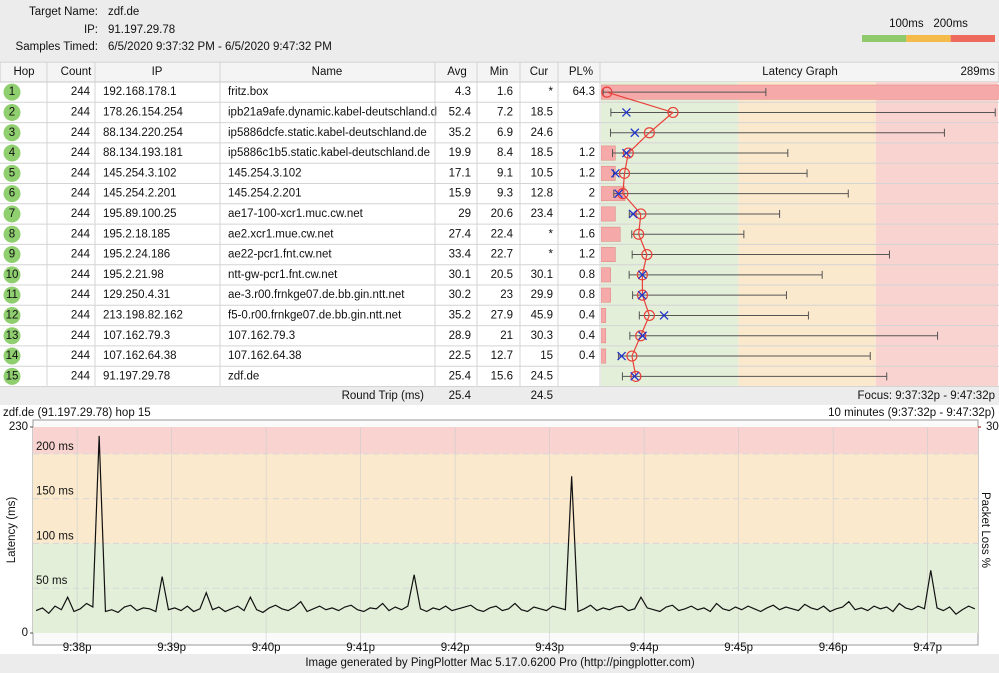  Describe the element at coordinates (143, 315) in the screenshot. I see `cell-ip: 213.198.82.162` at that location.